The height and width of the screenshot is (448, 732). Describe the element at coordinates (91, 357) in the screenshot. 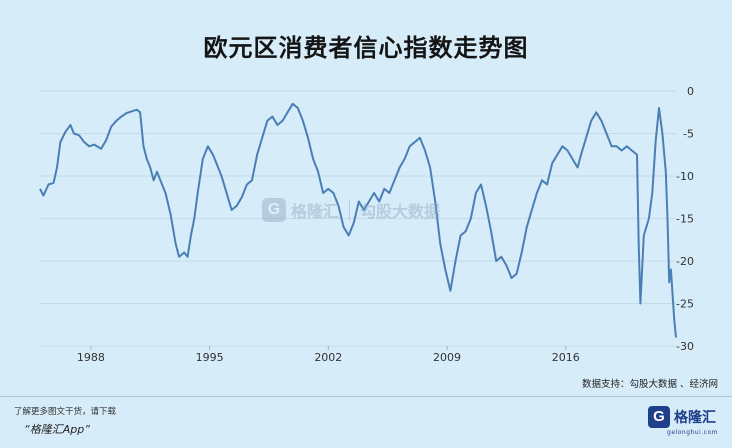

I see `x-tick-label: 1988` at that location.